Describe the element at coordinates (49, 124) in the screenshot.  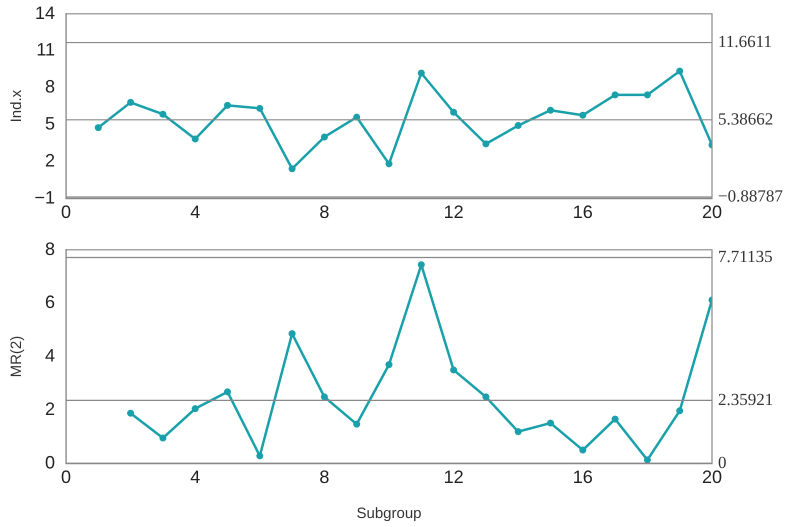
I see `y-tick-label: 5` at that location.